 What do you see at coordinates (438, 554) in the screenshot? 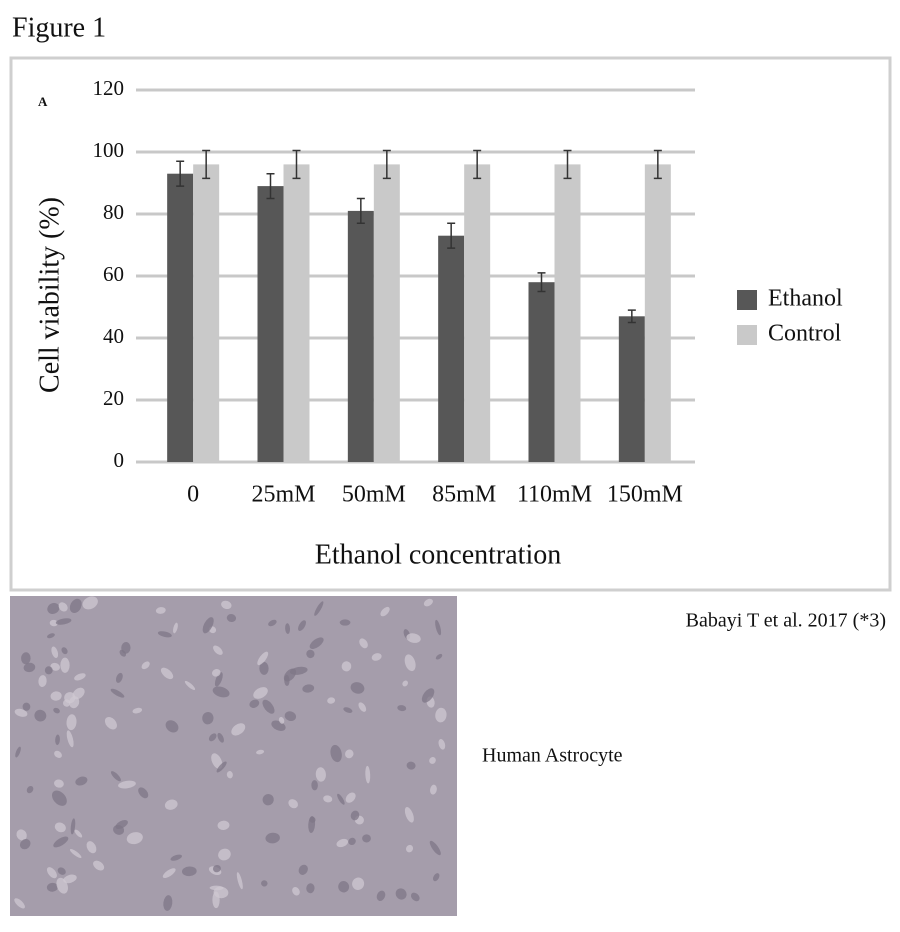
I see `x-axis-label: Ethanol concentration` at bounding box center [438, 554].